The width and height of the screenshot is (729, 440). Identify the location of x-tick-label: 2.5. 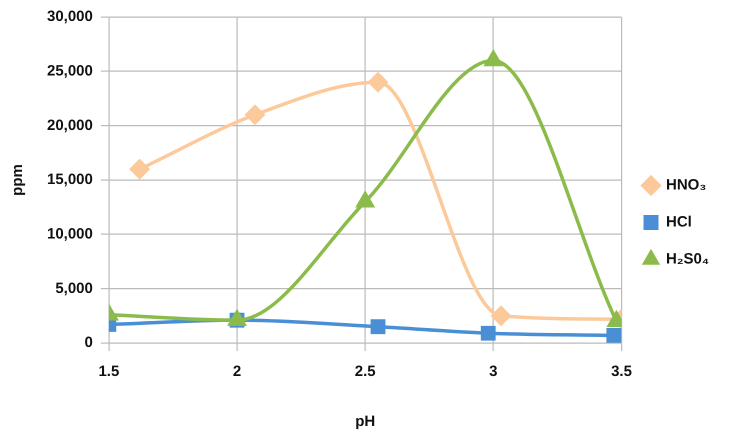
(365, 371).